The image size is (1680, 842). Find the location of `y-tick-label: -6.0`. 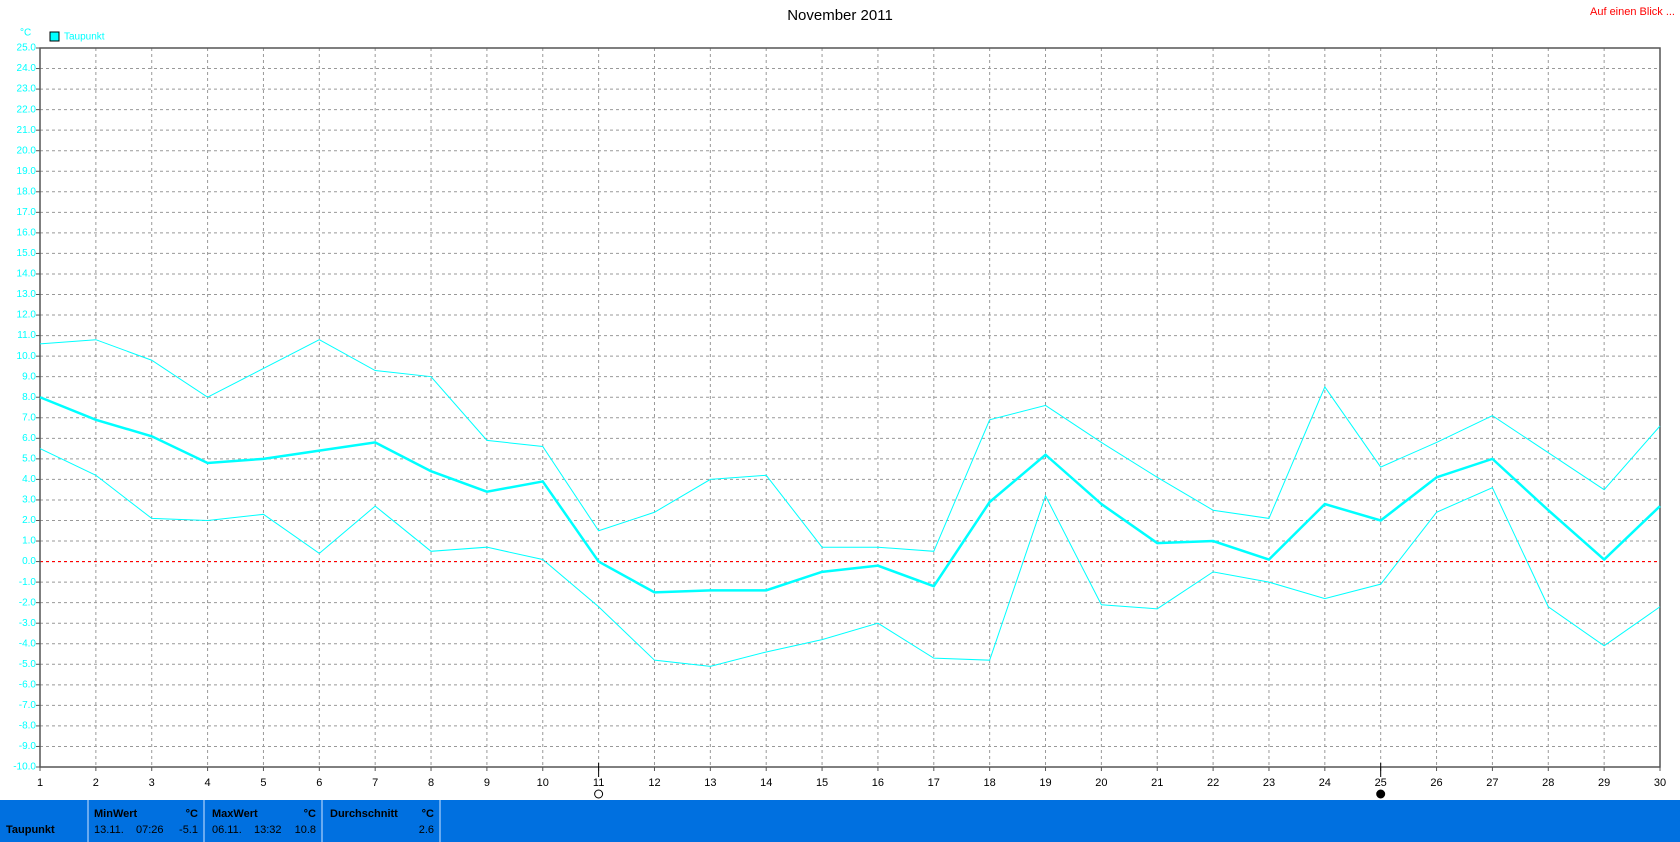

y-tick-label: -6.0 is located at coordinates (28, 684).